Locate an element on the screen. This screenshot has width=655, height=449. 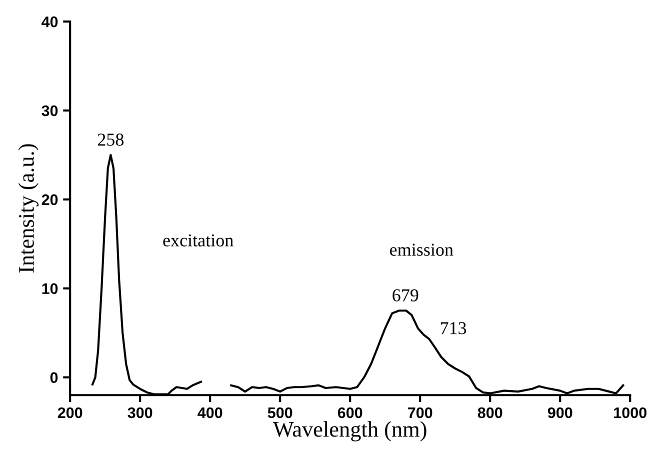
annotation: 679 is located at coordinates (405, 295).